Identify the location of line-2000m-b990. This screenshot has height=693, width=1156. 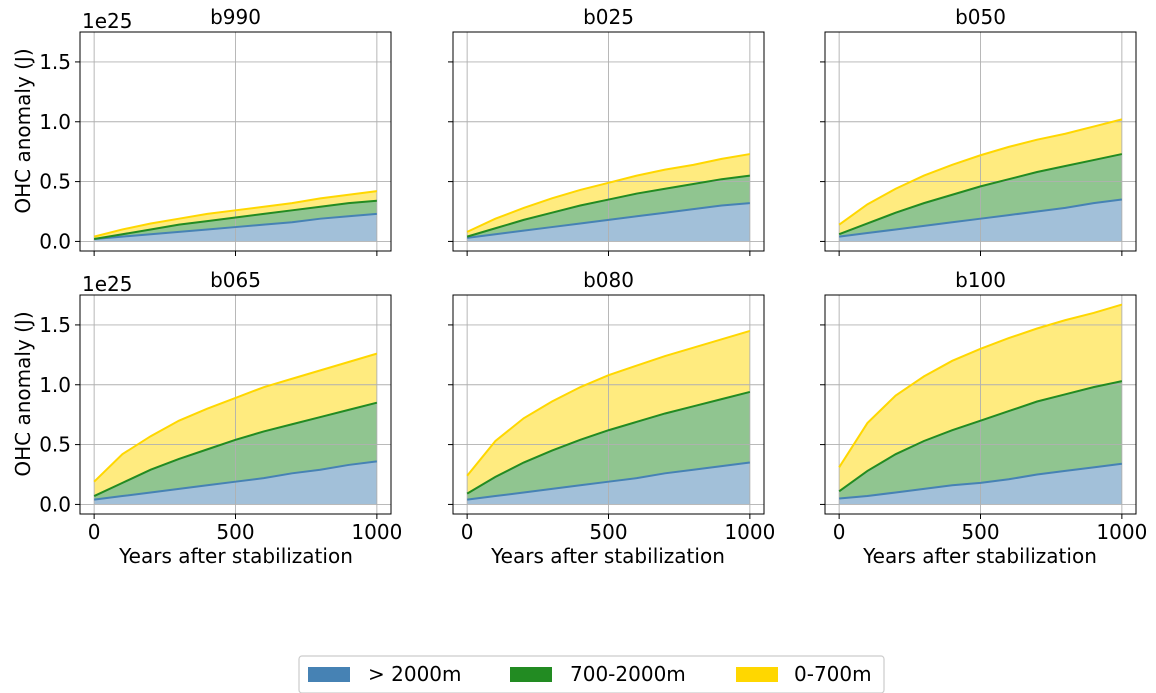
(235, 226).